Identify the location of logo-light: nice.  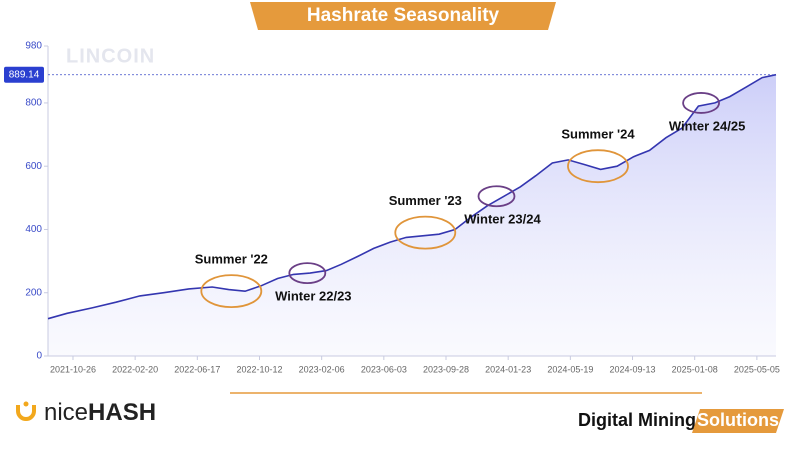
(66, 412).